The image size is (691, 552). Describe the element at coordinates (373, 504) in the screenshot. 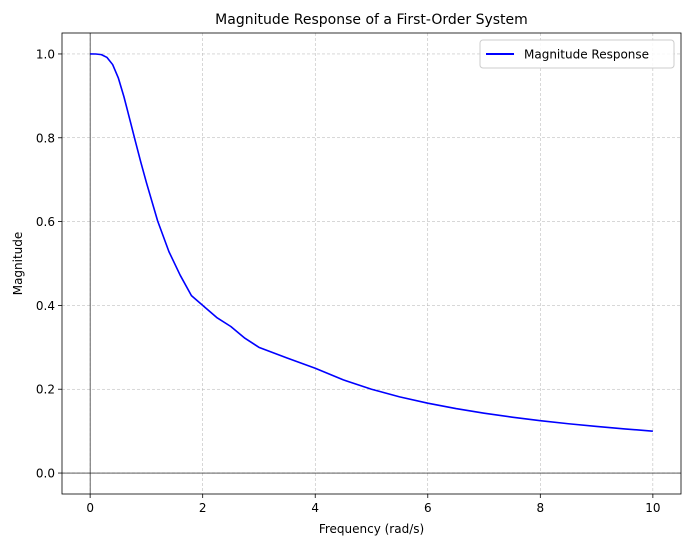

I see `x-axis-ticks: 0 2 4 6 8 10` at that location.